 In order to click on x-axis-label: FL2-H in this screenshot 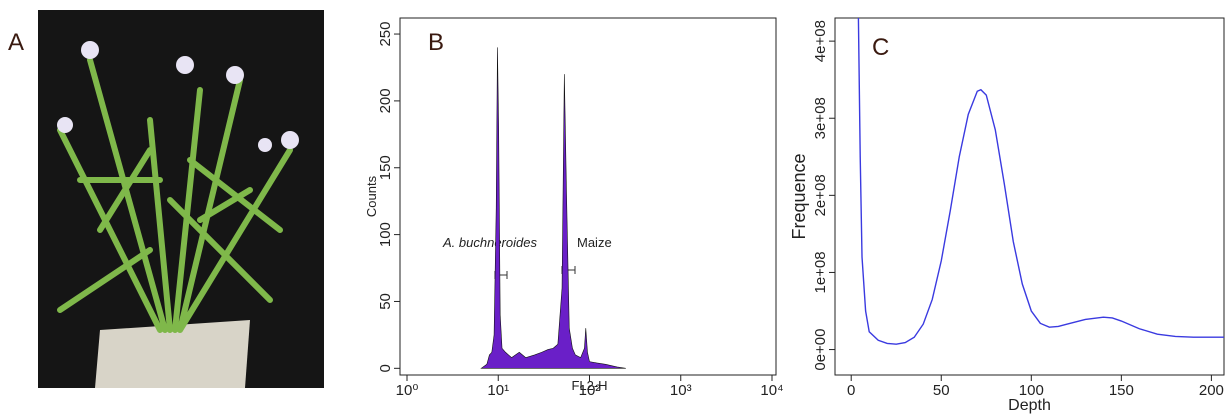, I will do `click(589, 385)`.